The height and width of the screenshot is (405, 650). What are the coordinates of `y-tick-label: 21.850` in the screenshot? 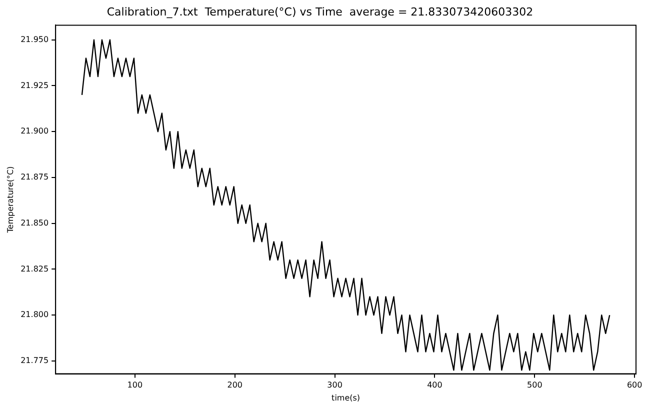 It's located at (34, 223).